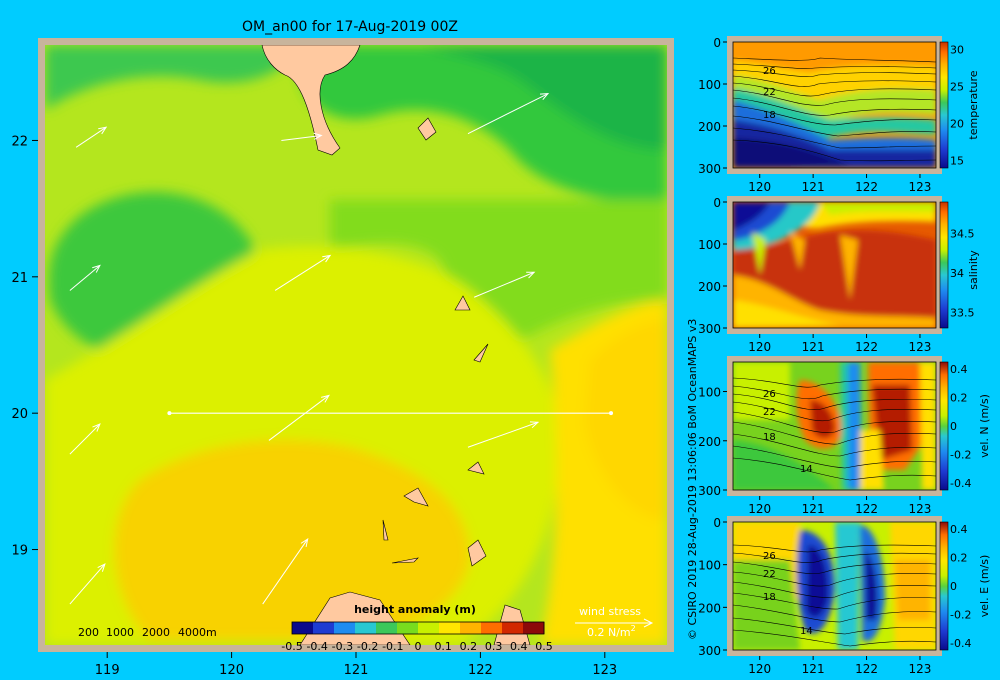 The image size is (1000, 680). I want to click on salinity-colorbar, so click(944, 265).